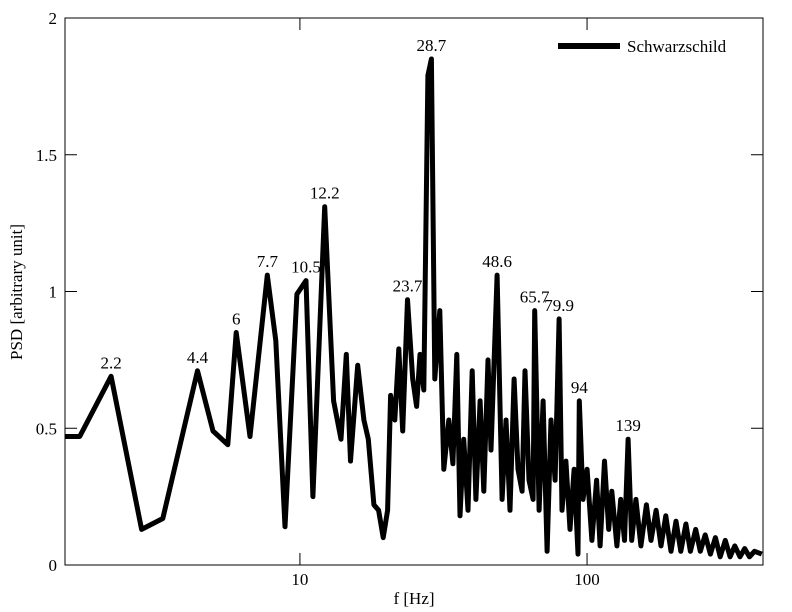  What do you see at coordinates (110, 362) in the screenshot?
I see `annotation: 2.2` at bounding box center [110, 362].